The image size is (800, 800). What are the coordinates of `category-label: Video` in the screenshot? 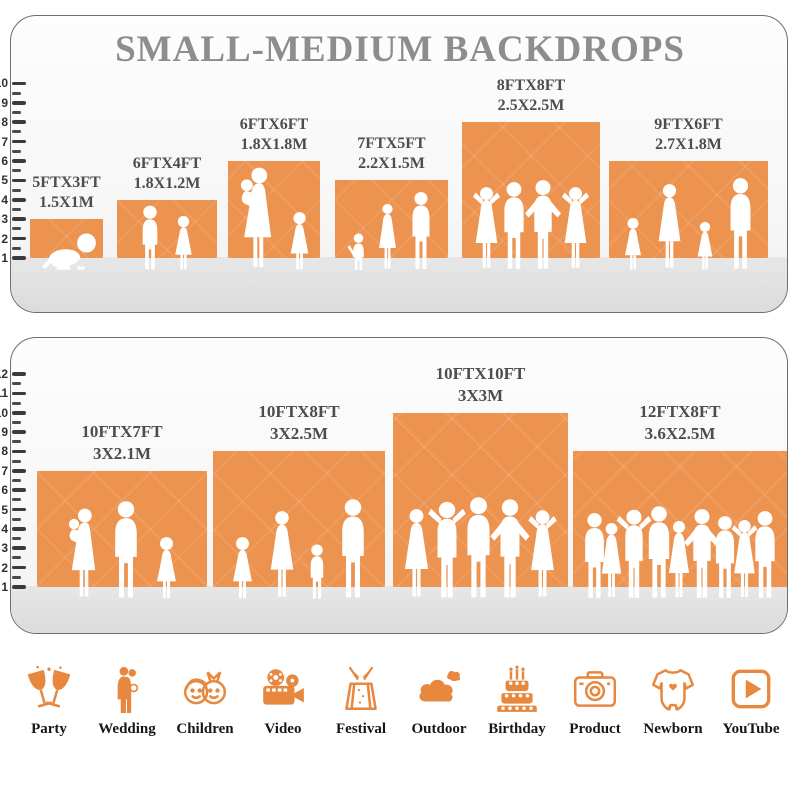 It's located at (283, 729).